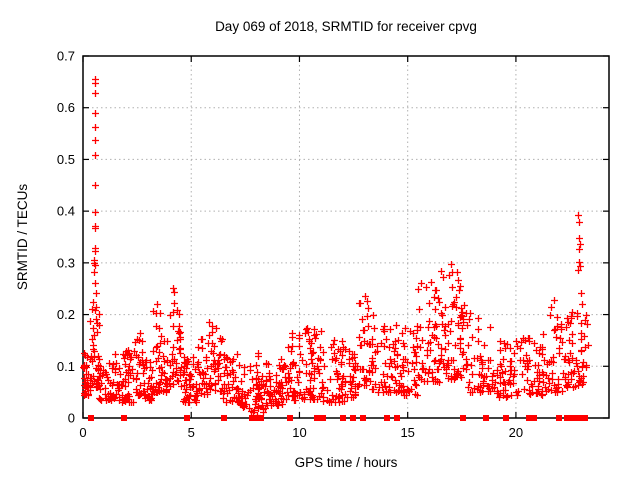  I want to click on y-tick-label: 0.3, so click(66, 262).